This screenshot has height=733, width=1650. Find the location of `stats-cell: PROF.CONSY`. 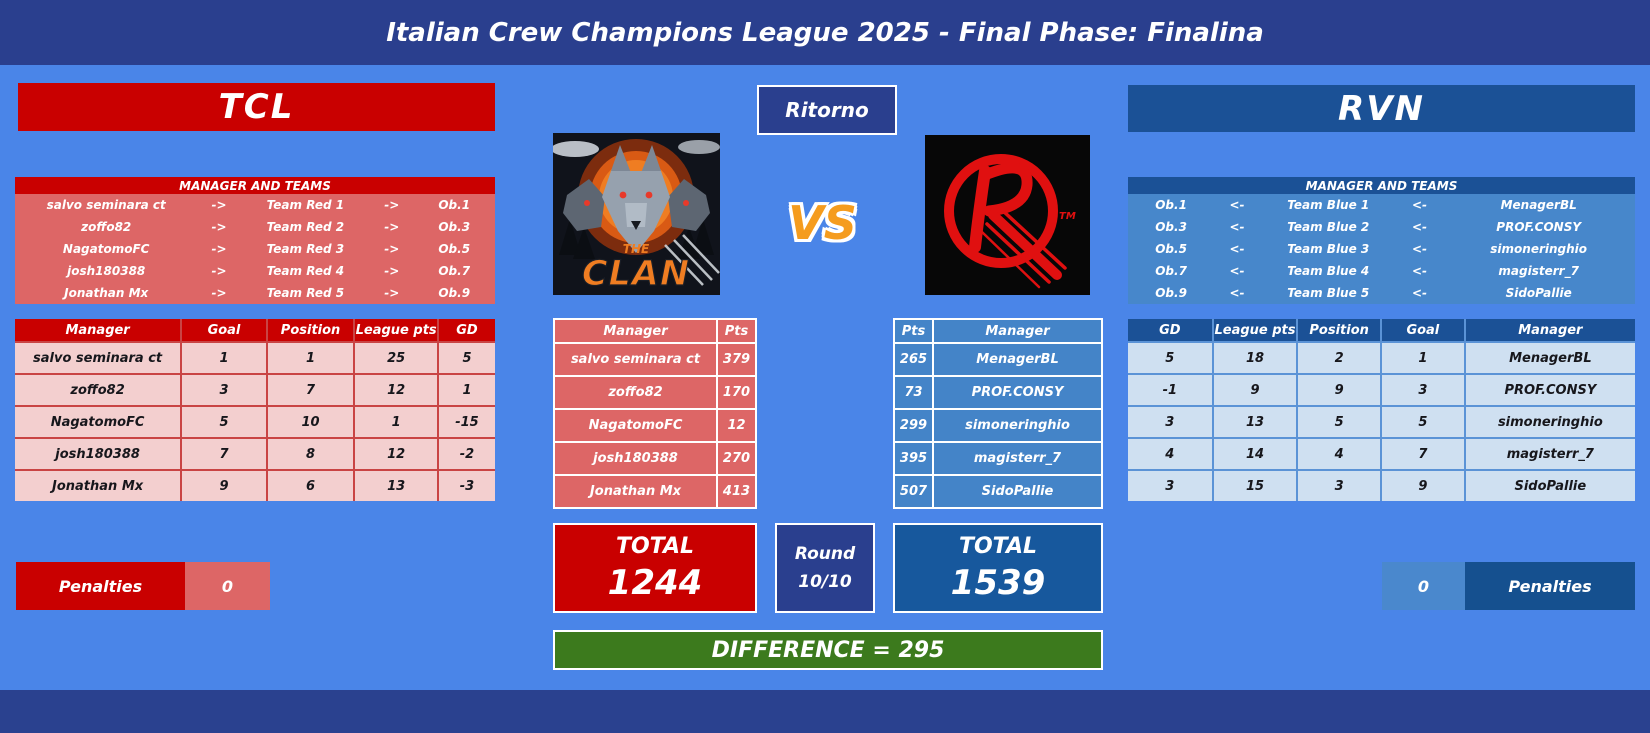

stats-cell: PROF.CONSY is located at coordinates (1550, 390).